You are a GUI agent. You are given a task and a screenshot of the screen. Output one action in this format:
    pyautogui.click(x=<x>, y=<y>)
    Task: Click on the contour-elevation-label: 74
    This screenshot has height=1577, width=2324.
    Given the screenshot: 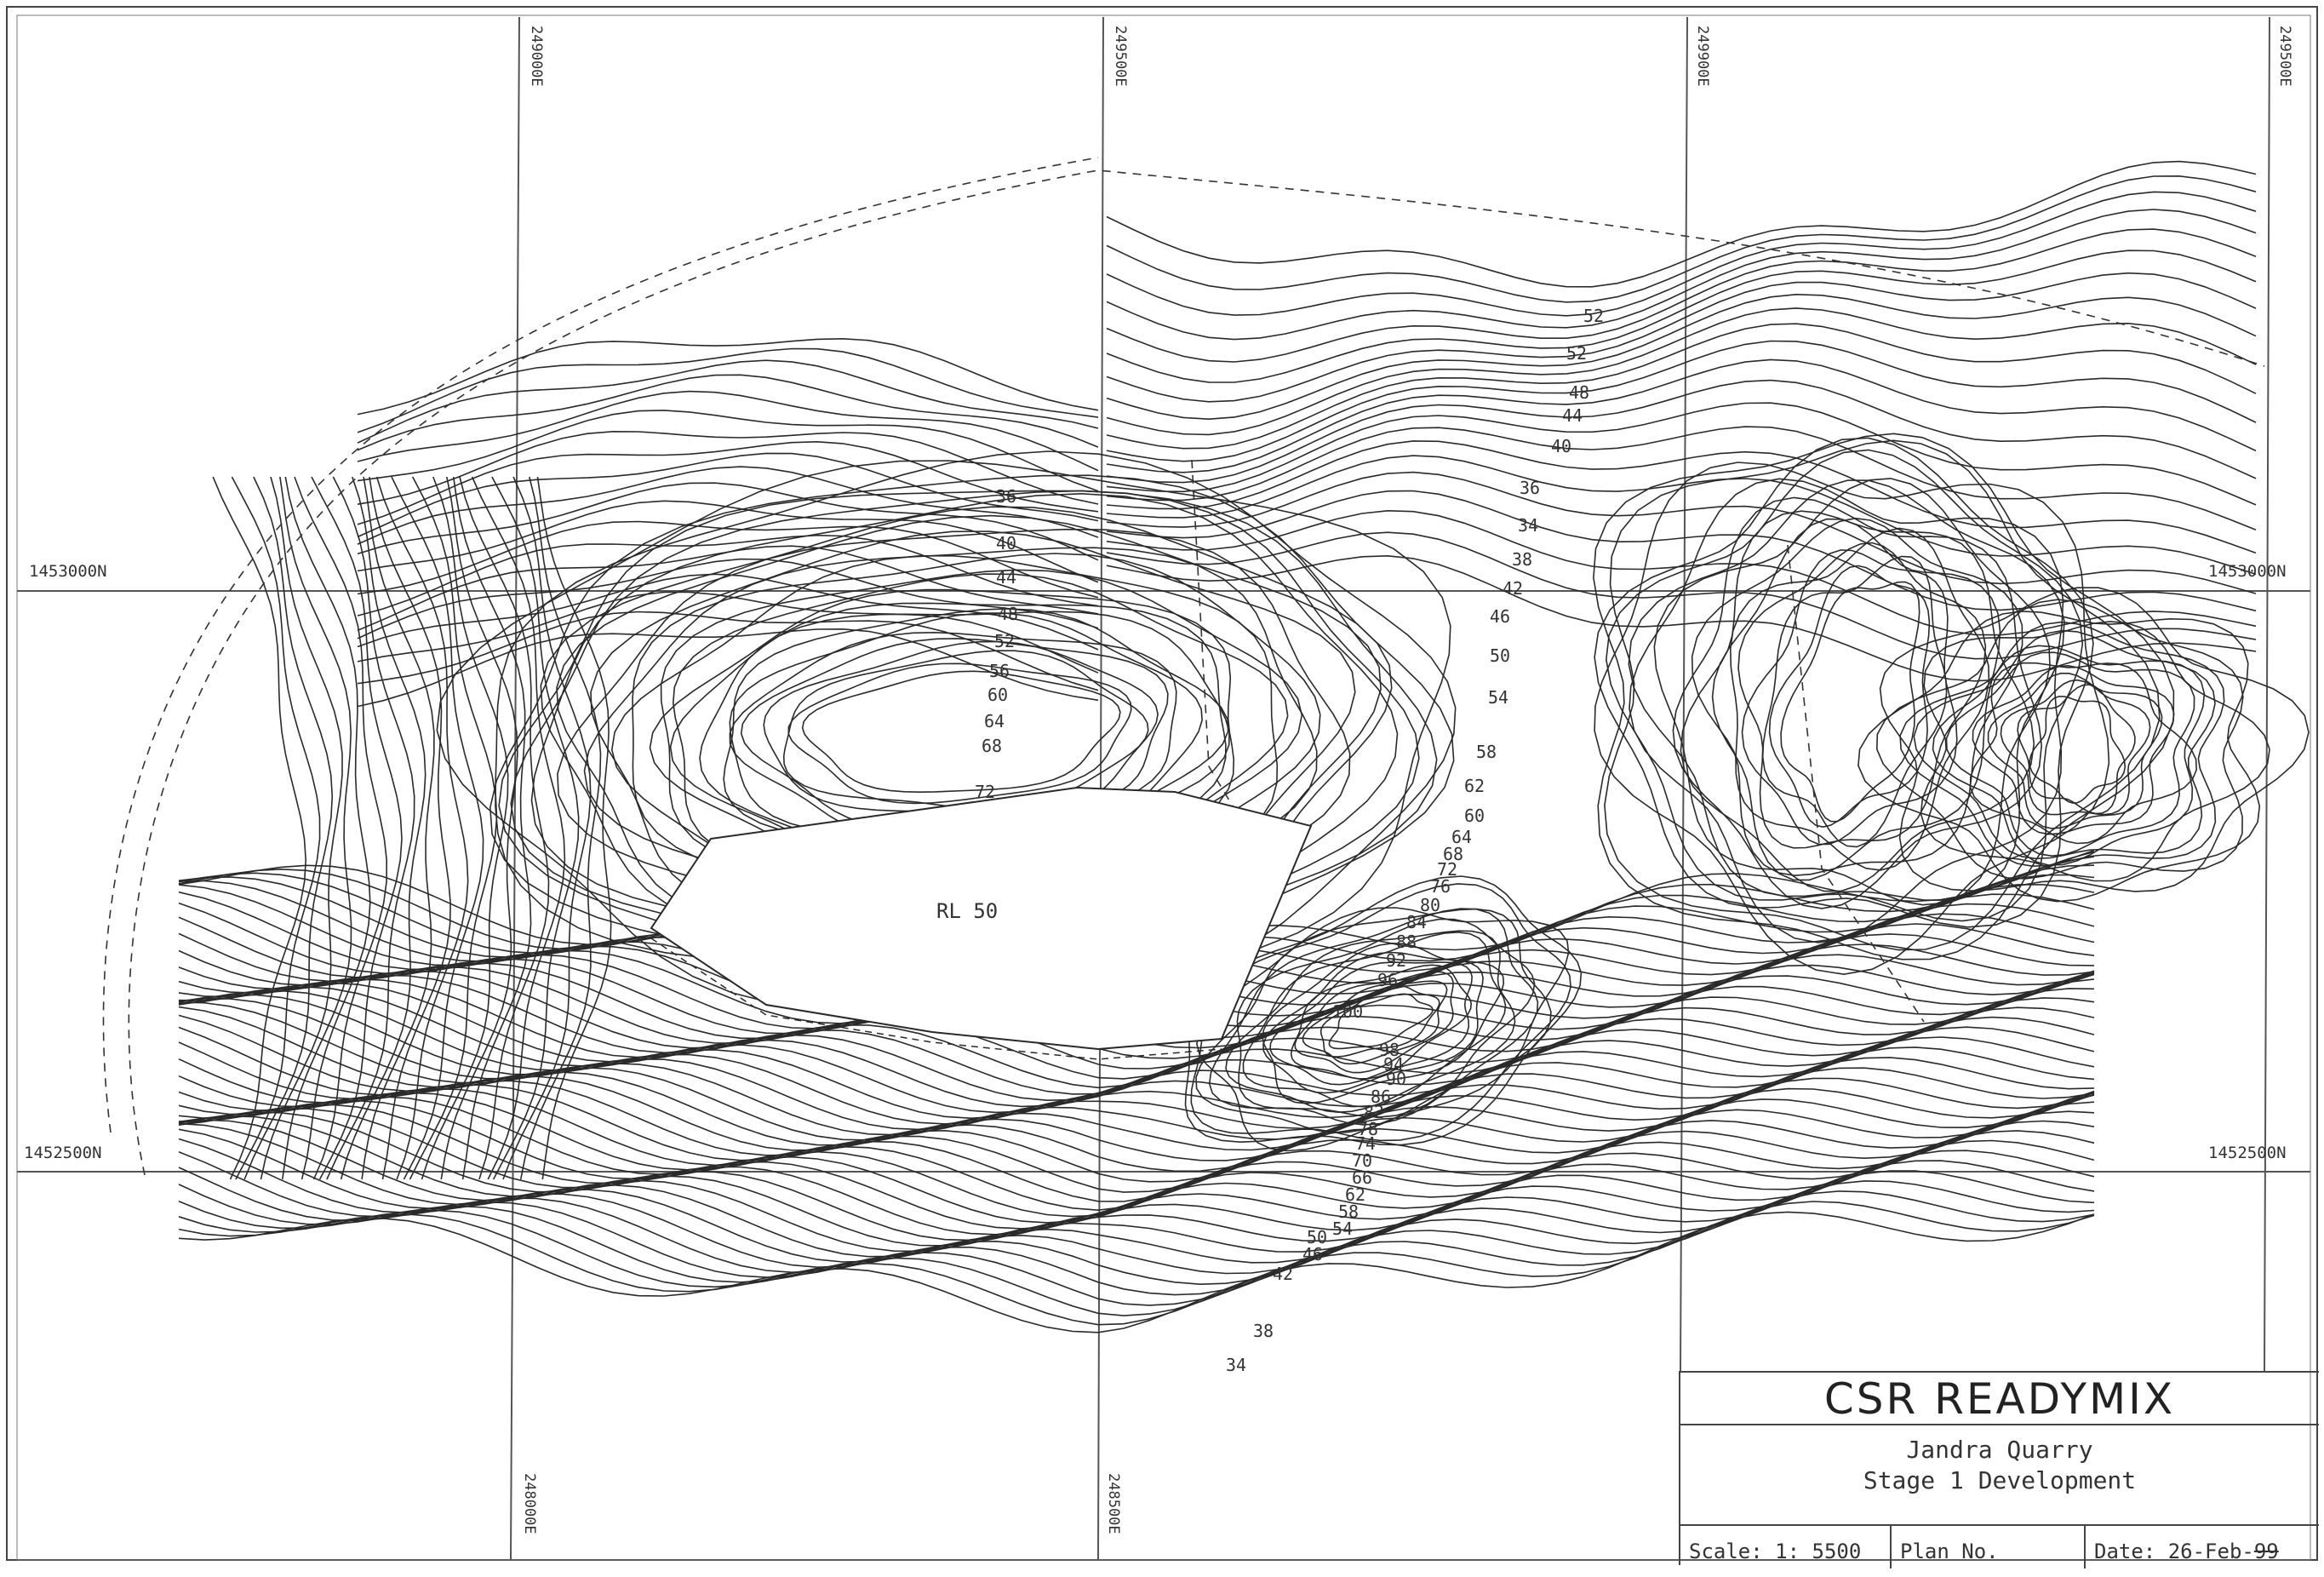 What is the action you would take?
    pyautogui.click(x=1365, y=1143)
    